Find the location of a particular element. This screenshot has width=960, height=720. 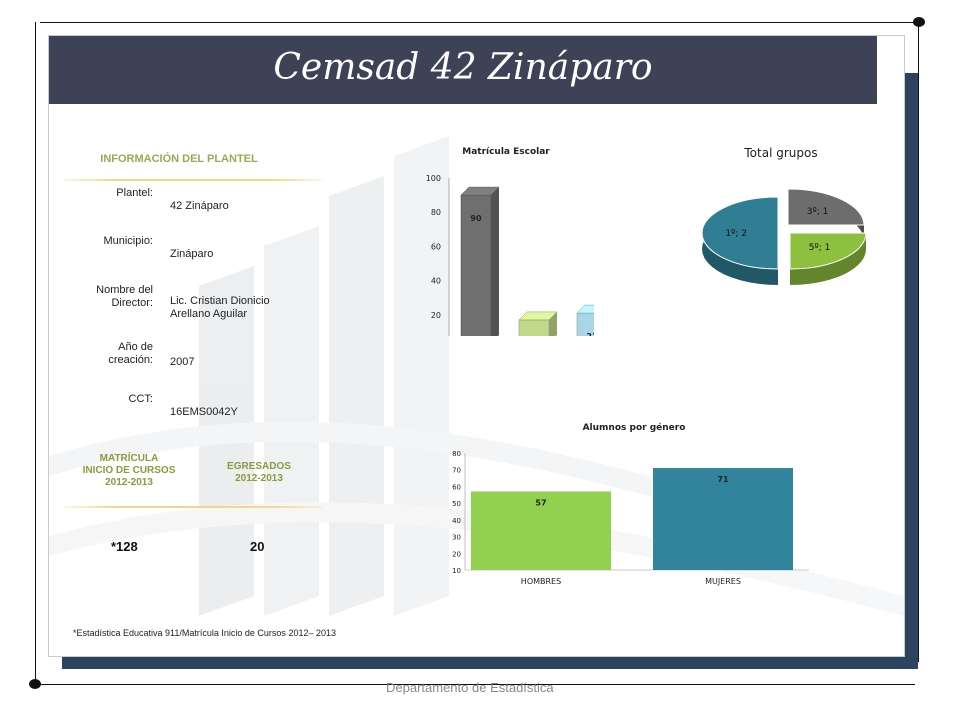

y-tick-label: 10 is located at coordinates (456, 571).